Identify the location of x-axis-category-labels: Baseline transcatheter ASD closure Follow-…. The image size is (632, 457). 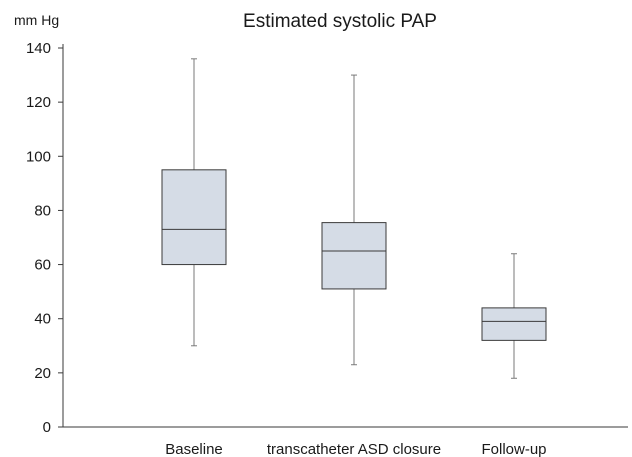
(355, 449).